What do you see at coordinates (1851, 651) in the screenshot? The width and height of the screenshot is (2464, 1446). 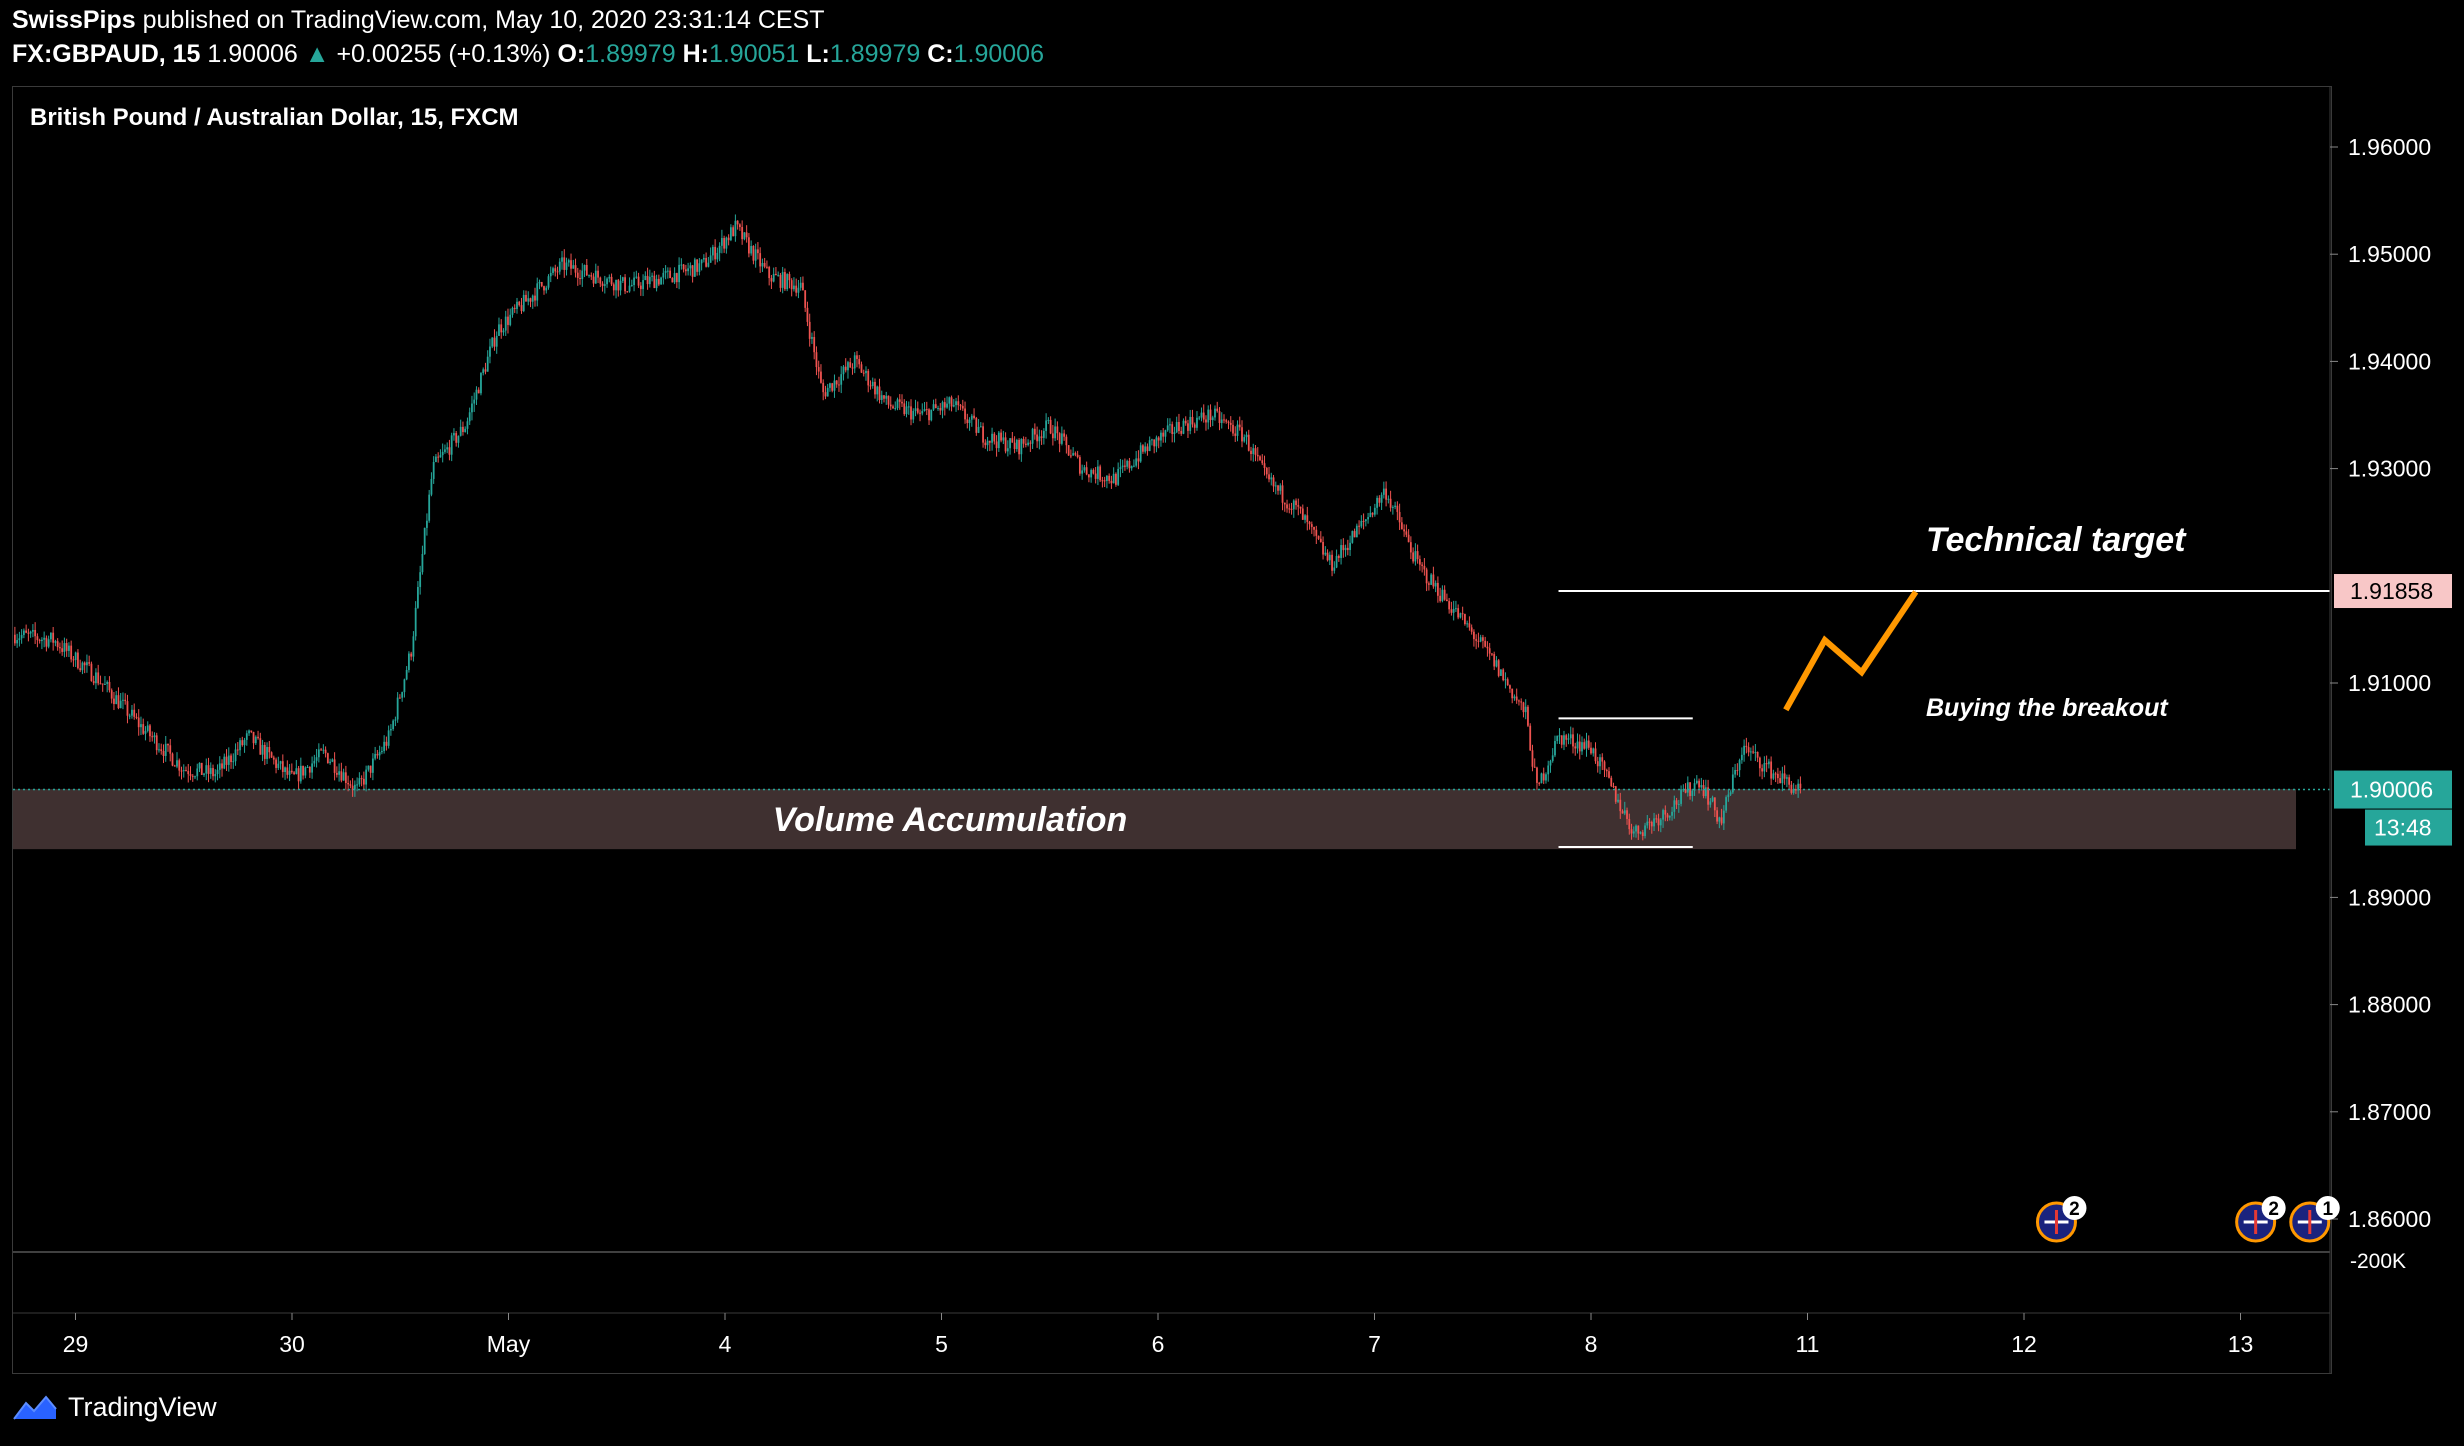 I see `projection-path` at bounding box center [1851, 651].